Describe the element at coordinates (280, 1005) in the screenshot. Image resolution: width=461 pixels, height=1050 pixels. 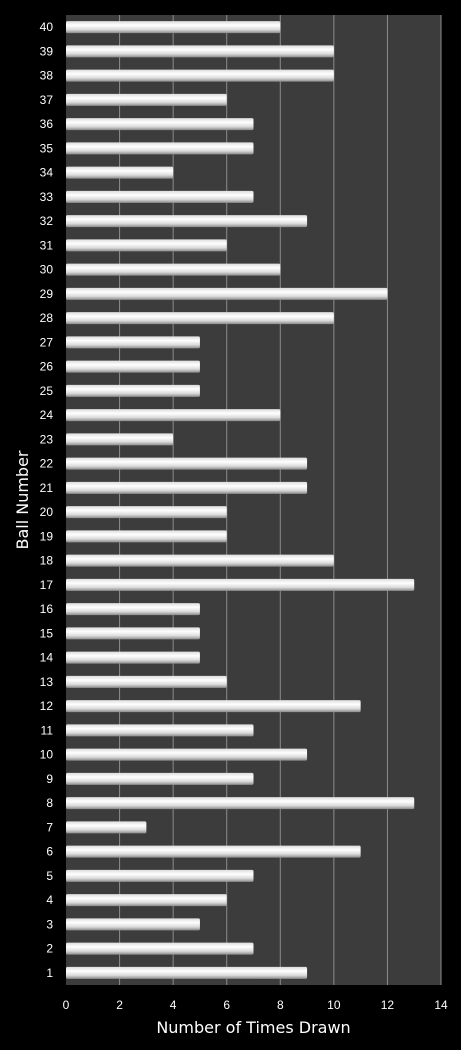
I see `x-tick-label-8: 8` at that location.